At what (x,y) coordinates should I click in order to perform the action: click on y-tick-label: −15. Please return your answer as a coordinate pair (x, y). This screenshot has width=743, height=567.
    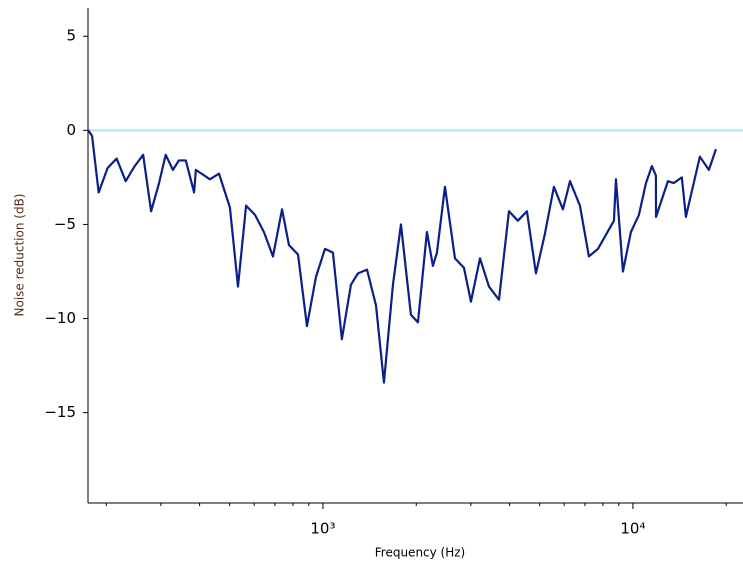
    Looking at the image, I should click on (60, 412).